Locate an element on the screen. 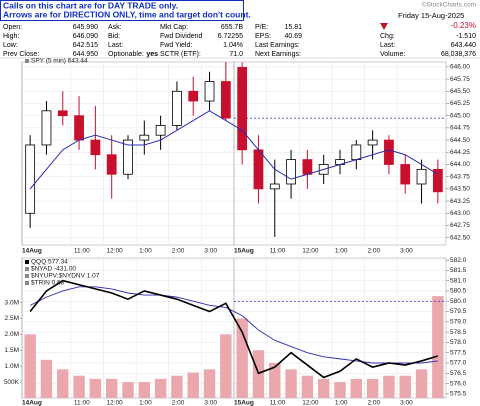 This screenshot has width=480, height=406. quote-label: Last Earnings: is located at coordinates (277, 45).